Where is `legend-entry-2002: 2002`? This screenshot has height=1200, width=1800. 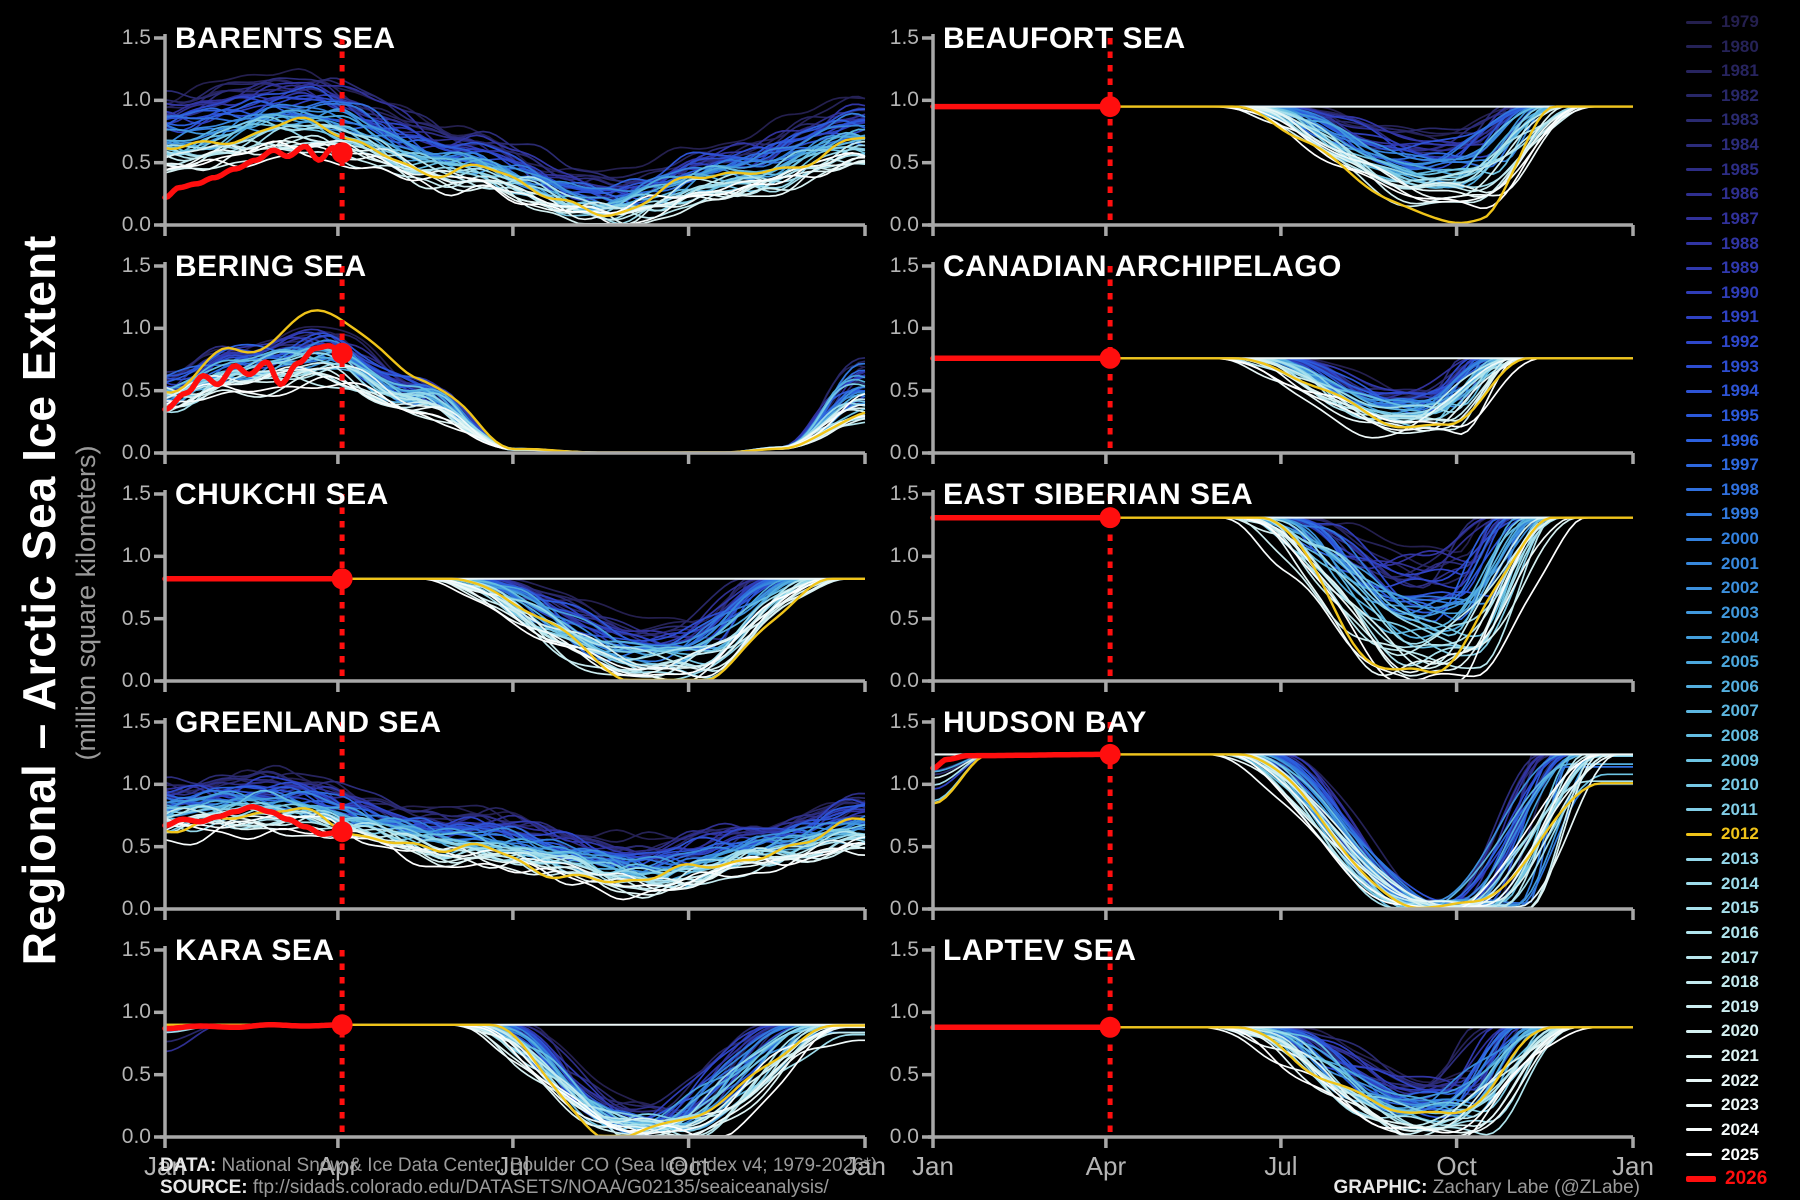 legend-entry-2002: 2002 is located at coordinates (1722, 588).